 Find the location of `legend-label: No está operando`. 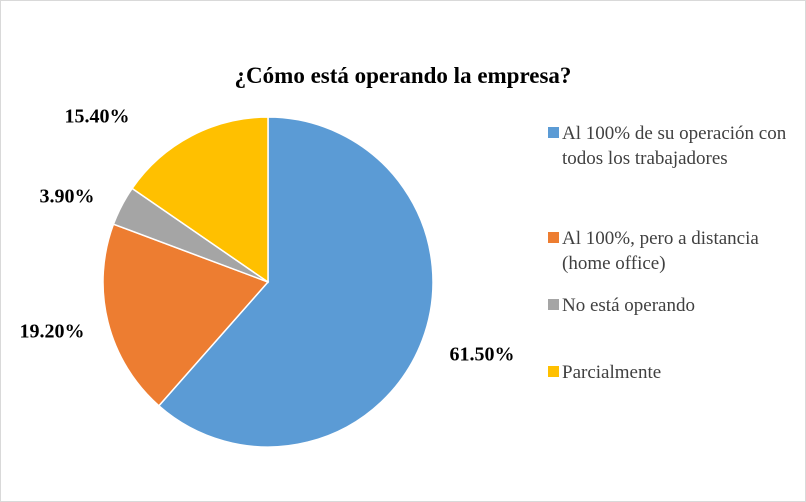

legend-label: No está operando is located at coordinates (628, 305).